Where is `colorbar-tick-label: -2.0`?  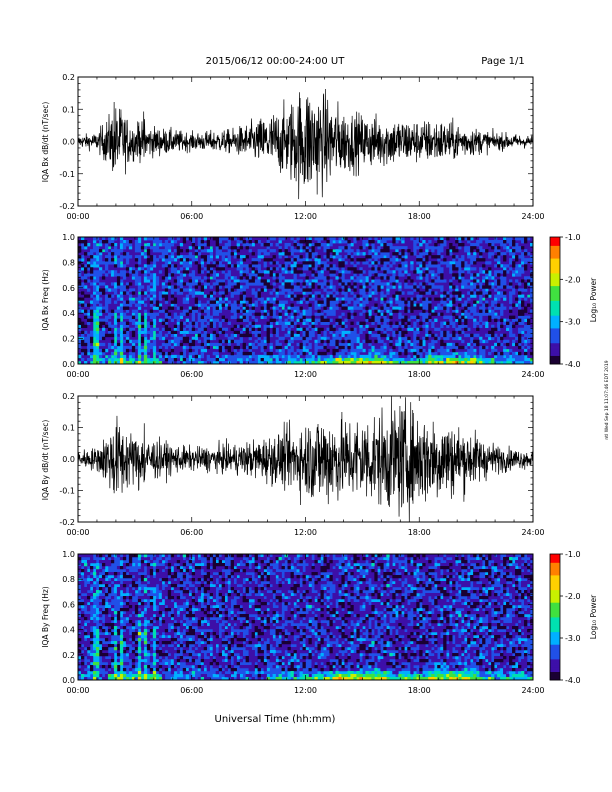 colorbar-tick-label: -2.0 is located at coordinates (573, 596).